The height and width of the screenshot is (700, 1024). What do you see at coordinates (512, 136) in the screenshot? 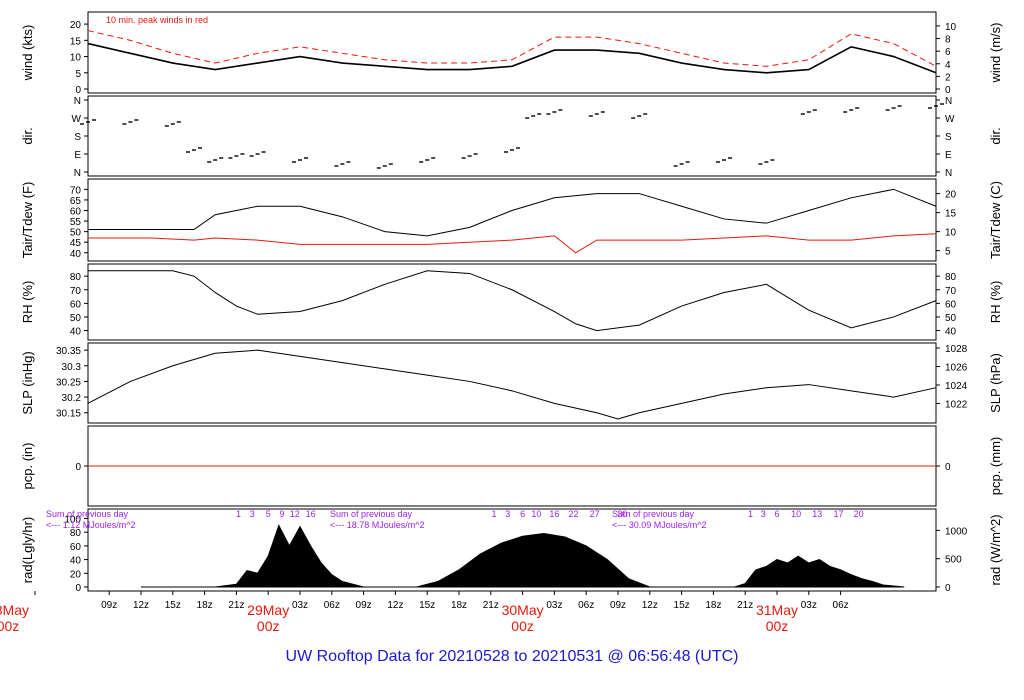
I see `dir-plot-frame` at bounding box center [512, 136].